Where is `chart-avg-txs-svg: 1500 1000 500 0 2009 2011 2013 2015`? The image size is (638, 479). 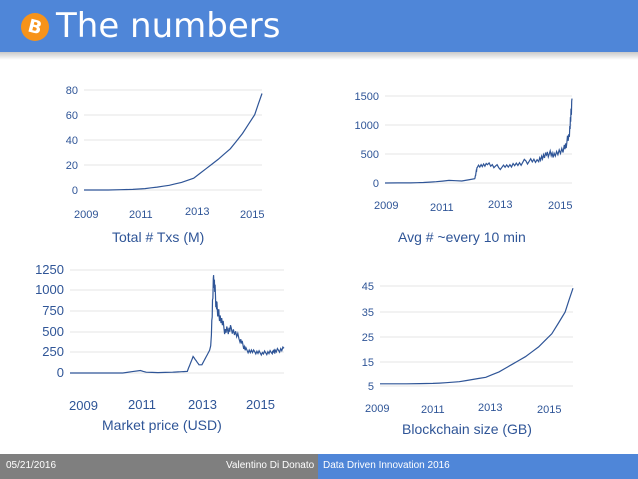
chart-avg-txs-svg: 1500 1000 500 0 2009 2011 2013 2015 is located at coordinates (464, 152).